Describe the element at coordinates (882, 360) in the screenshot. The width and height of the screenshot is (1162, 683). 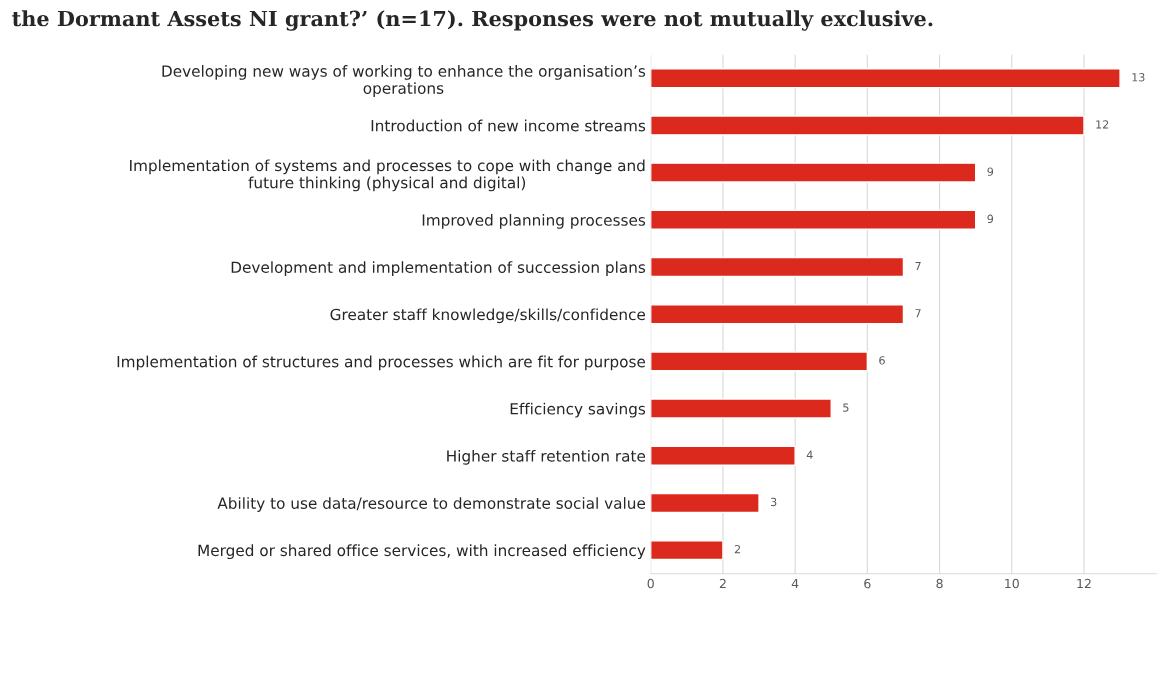
I see `data-label: 6` at that location.